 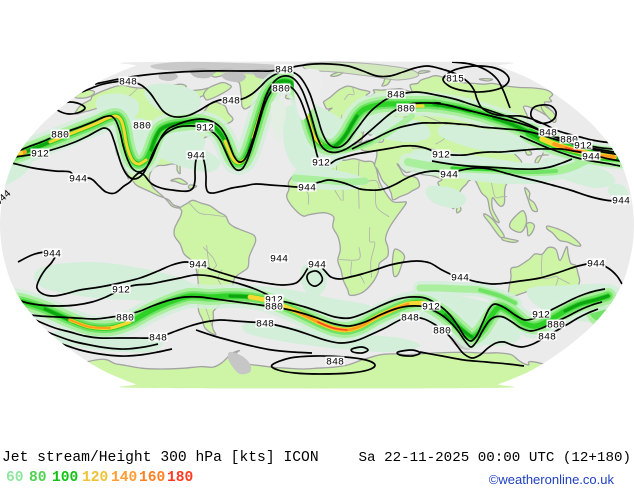 I want to click on svg-text: 100, so click(x=65, y=478).